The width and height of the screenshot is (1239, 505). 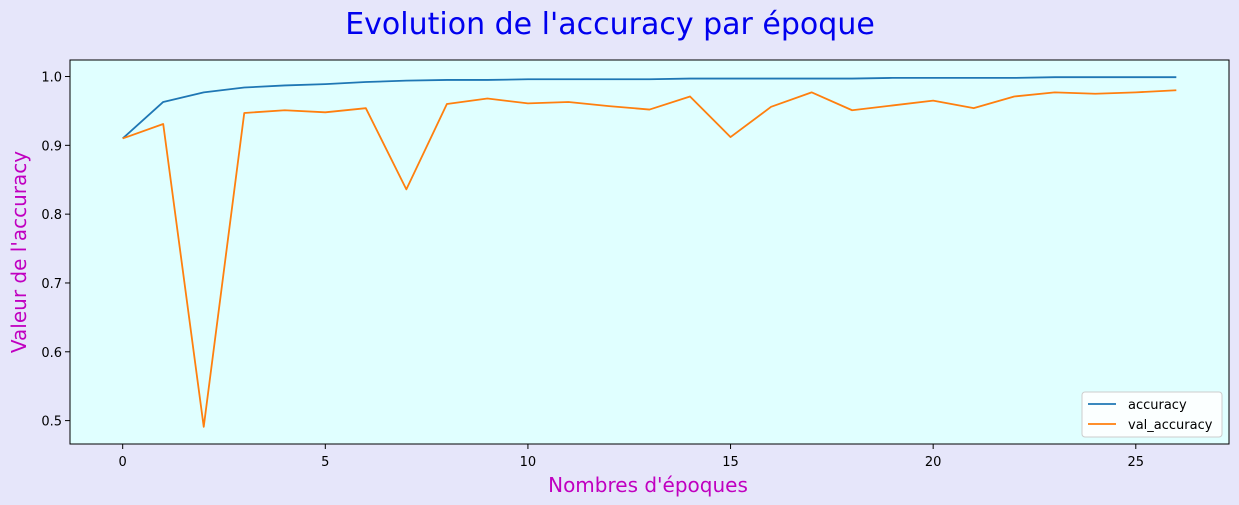 I want to click on x-tick-label: 0, so click(x=123, y=462).